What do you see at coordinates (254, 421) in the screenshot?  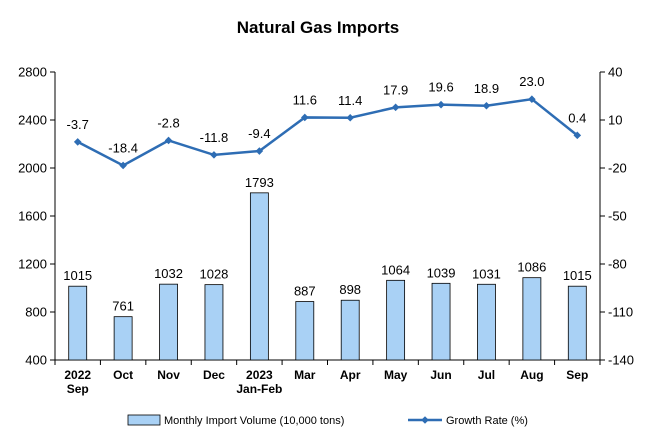 I see `legend-label-bar: Monthly Import Volume (10,000 tons)` at bounding box center [254, 421].